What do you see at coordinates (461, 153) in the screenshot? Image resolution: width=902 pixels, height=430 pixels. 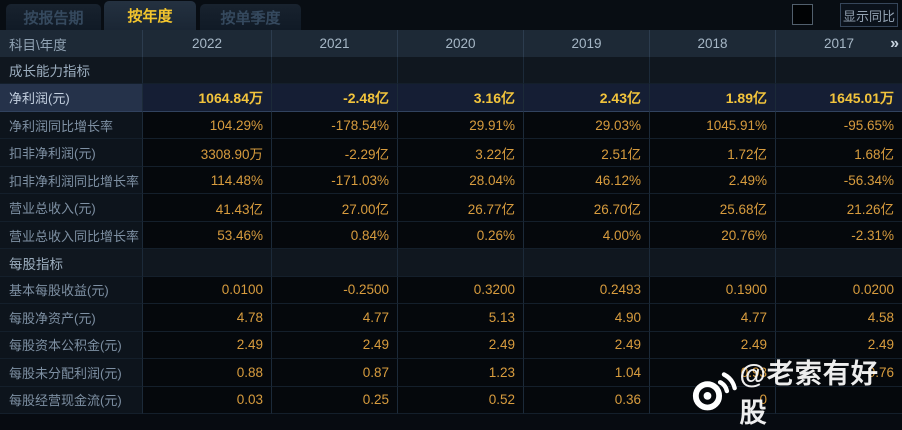 I see `table-cell: 3.22亿` at bounding box center [461, 153].